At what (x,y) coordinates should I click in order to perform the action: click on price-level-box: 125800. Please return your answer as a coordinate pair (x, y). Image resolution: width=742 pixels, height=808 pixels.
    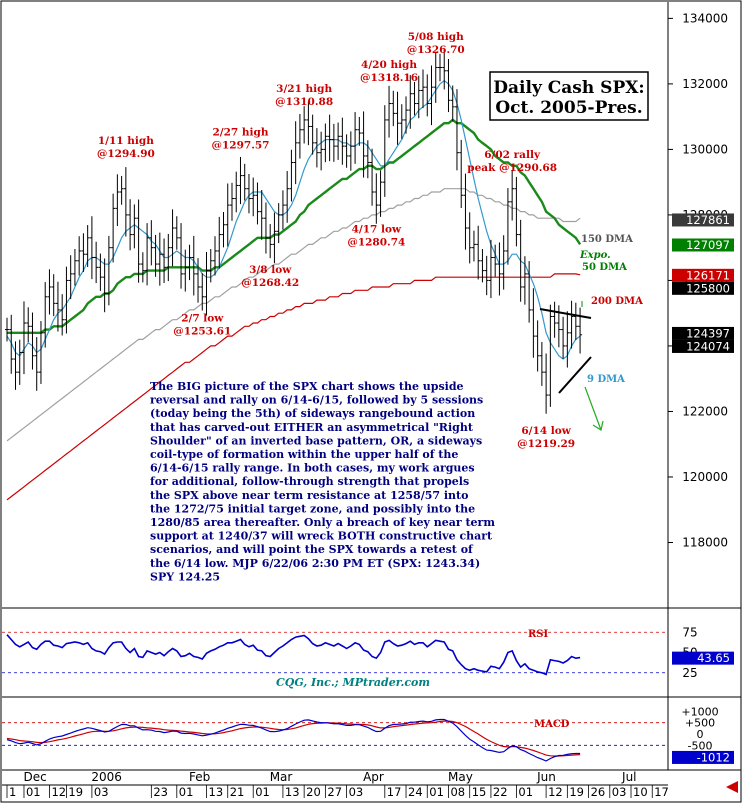
    Looking at the image, I should click on (703, 288).